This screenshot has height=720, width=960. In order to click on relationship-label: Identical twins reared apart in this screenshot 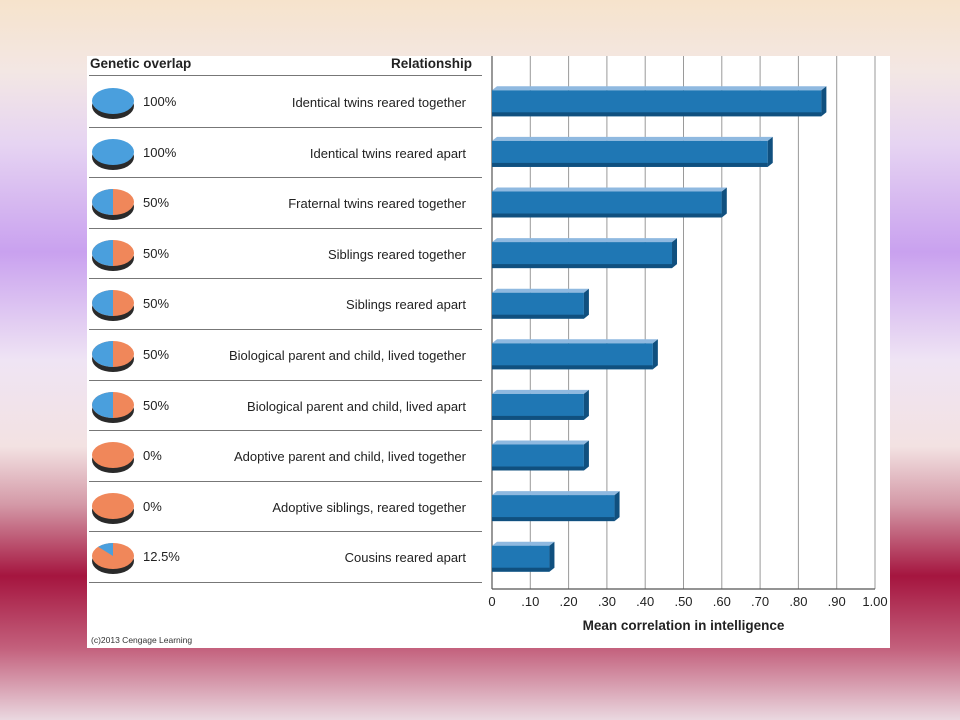, I will do `click(387, 153)`.